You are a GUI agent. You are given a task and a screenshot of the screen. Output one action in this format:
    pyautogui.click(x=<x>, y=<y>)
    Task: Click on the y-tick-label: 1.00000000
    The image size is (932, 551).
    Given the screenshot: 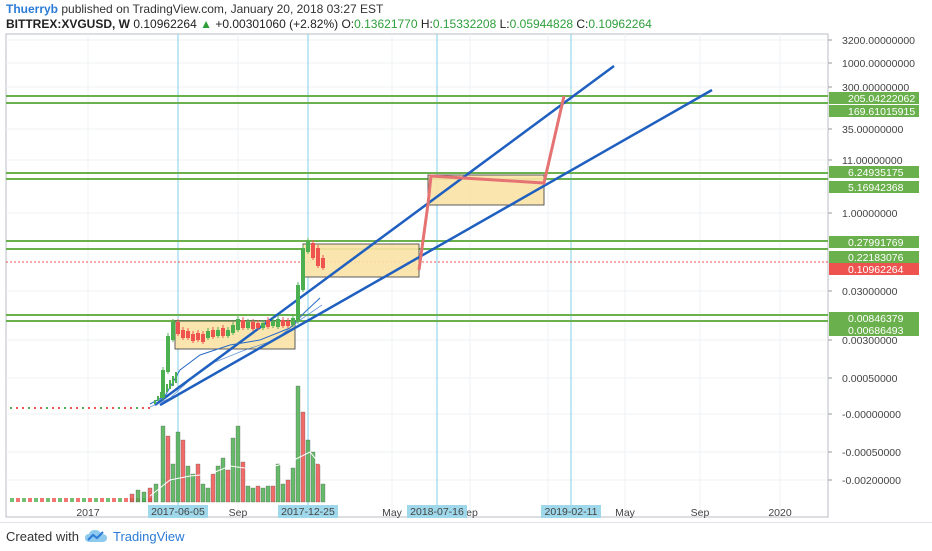 What is the action you would take?
    pyautogui.click(x=870, y=214)
    